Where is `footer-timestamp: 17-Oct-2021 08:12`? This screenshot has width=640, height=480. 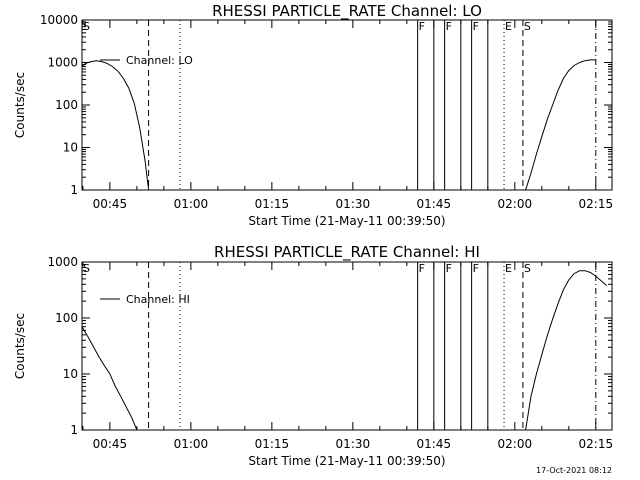 footer-timestamp: 17-Oct-2021 08:12 is located at coordinates (574, 470).